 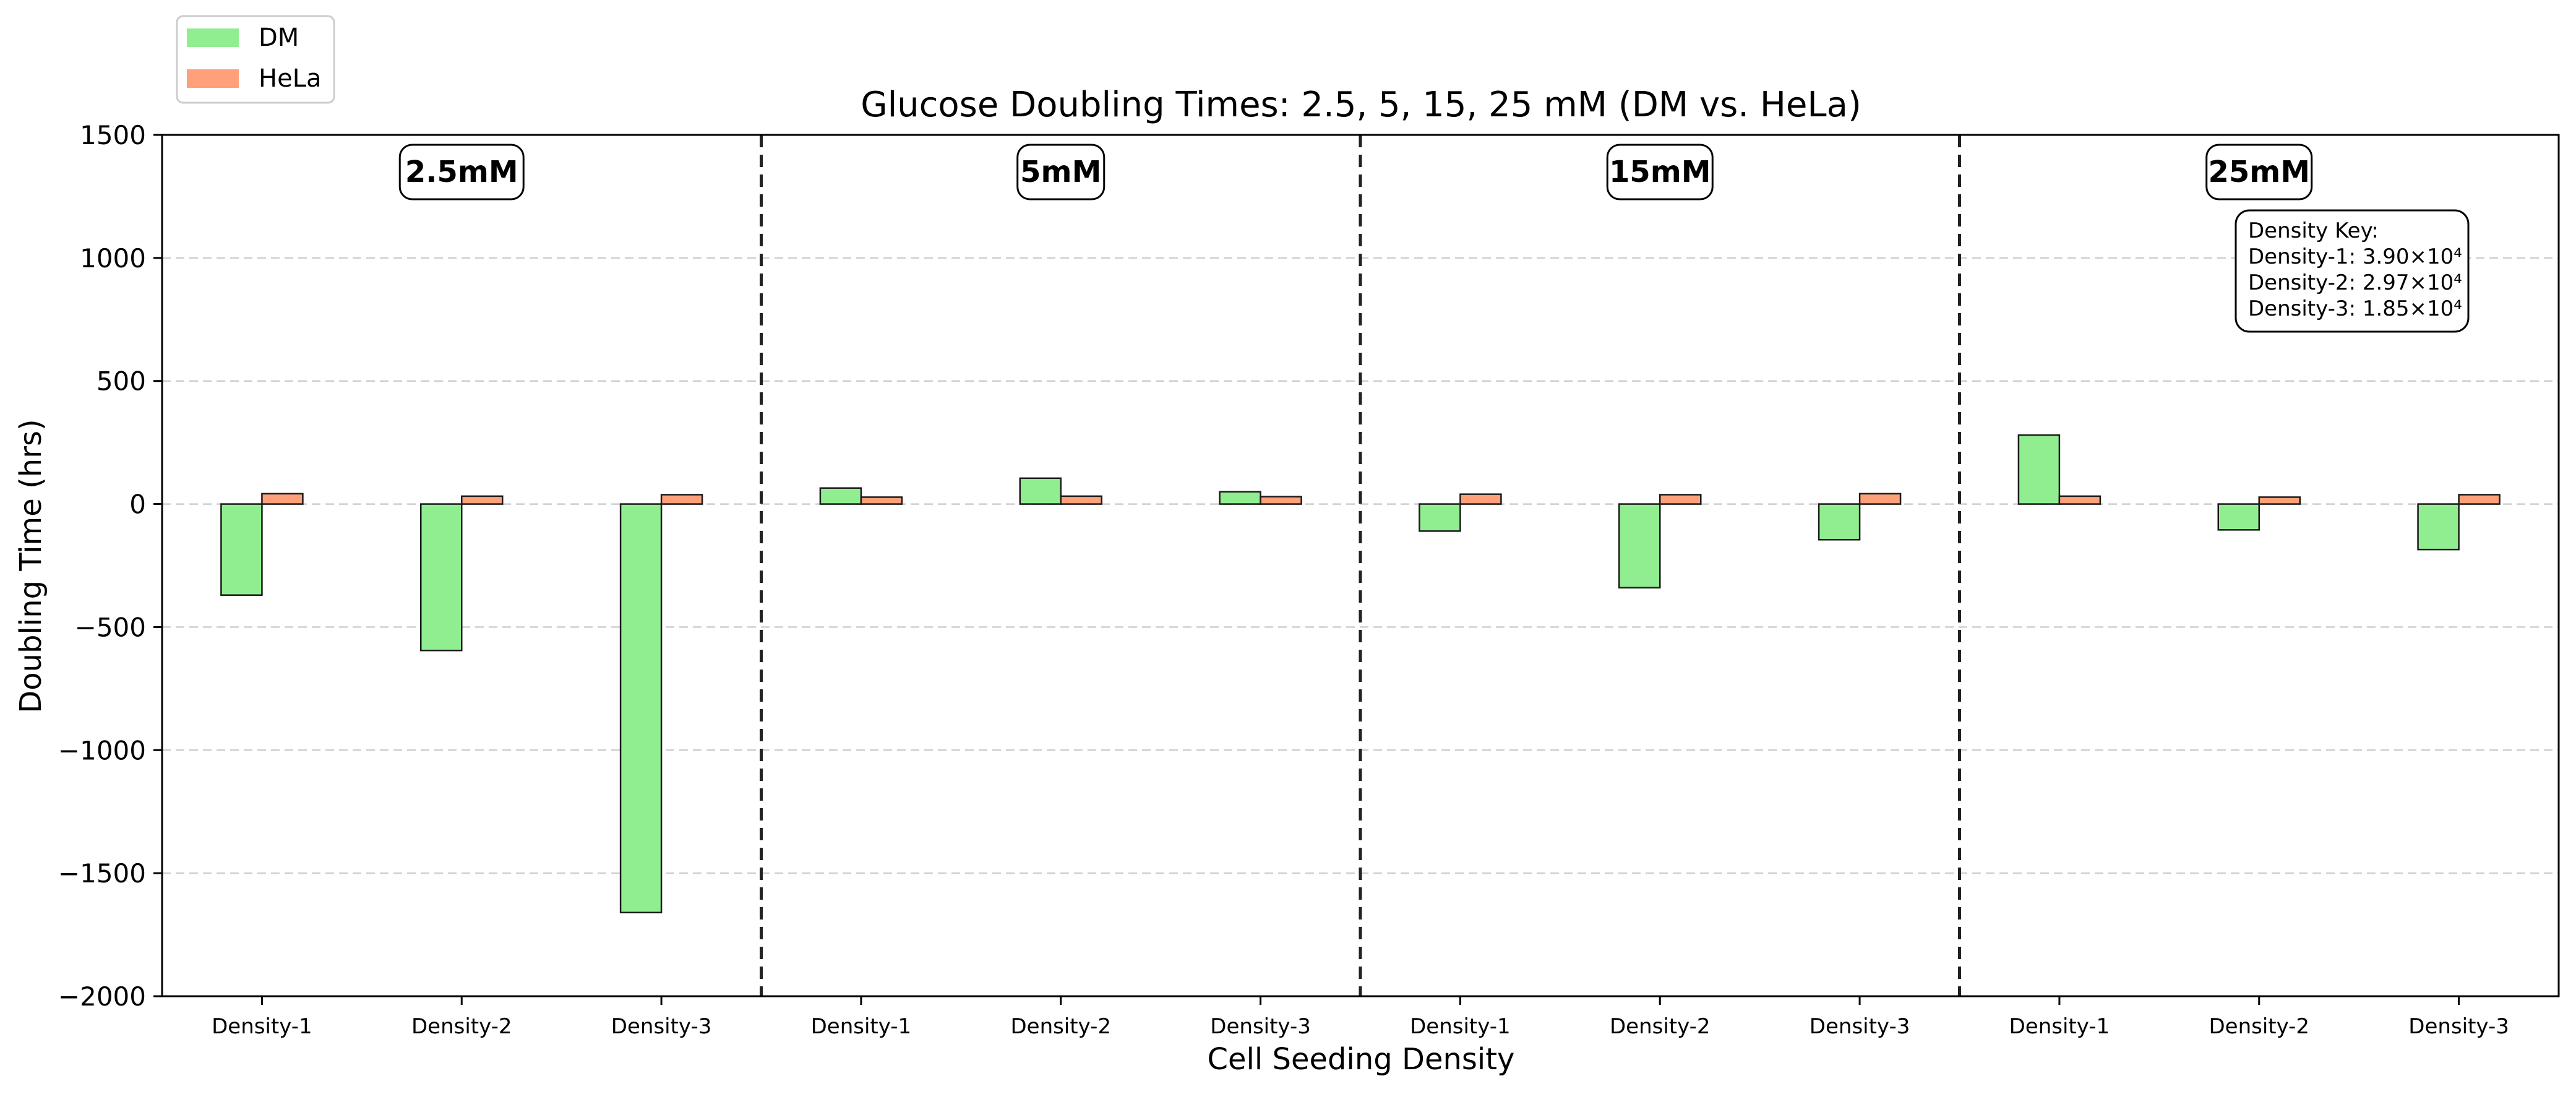 I want to click on density-key-frame, so click(x=2352, y=271).